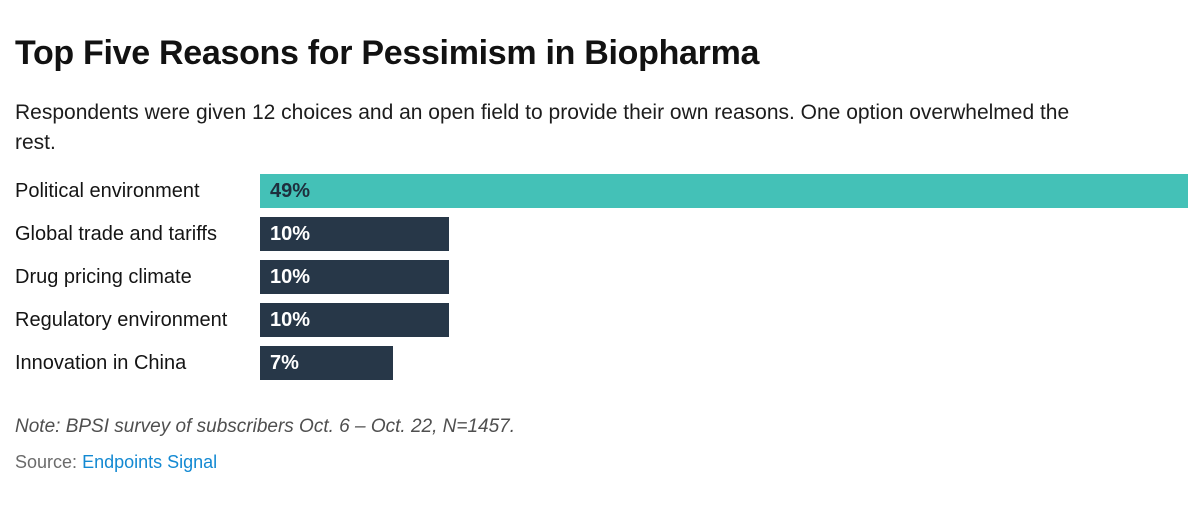  I want to click on chart-row: Drug pricing climate 10%, so click(601, 277).